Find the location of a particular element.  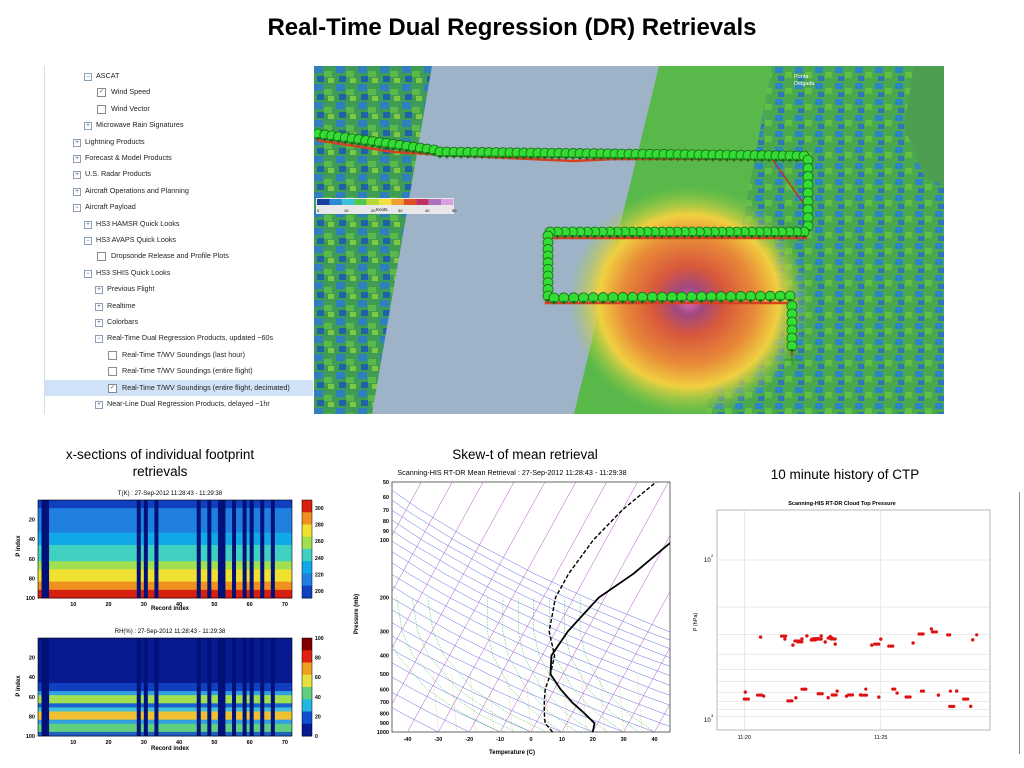

tree-item: Real-Time T/WV Soundings (entire flight) is located at coordinates (179, 371).